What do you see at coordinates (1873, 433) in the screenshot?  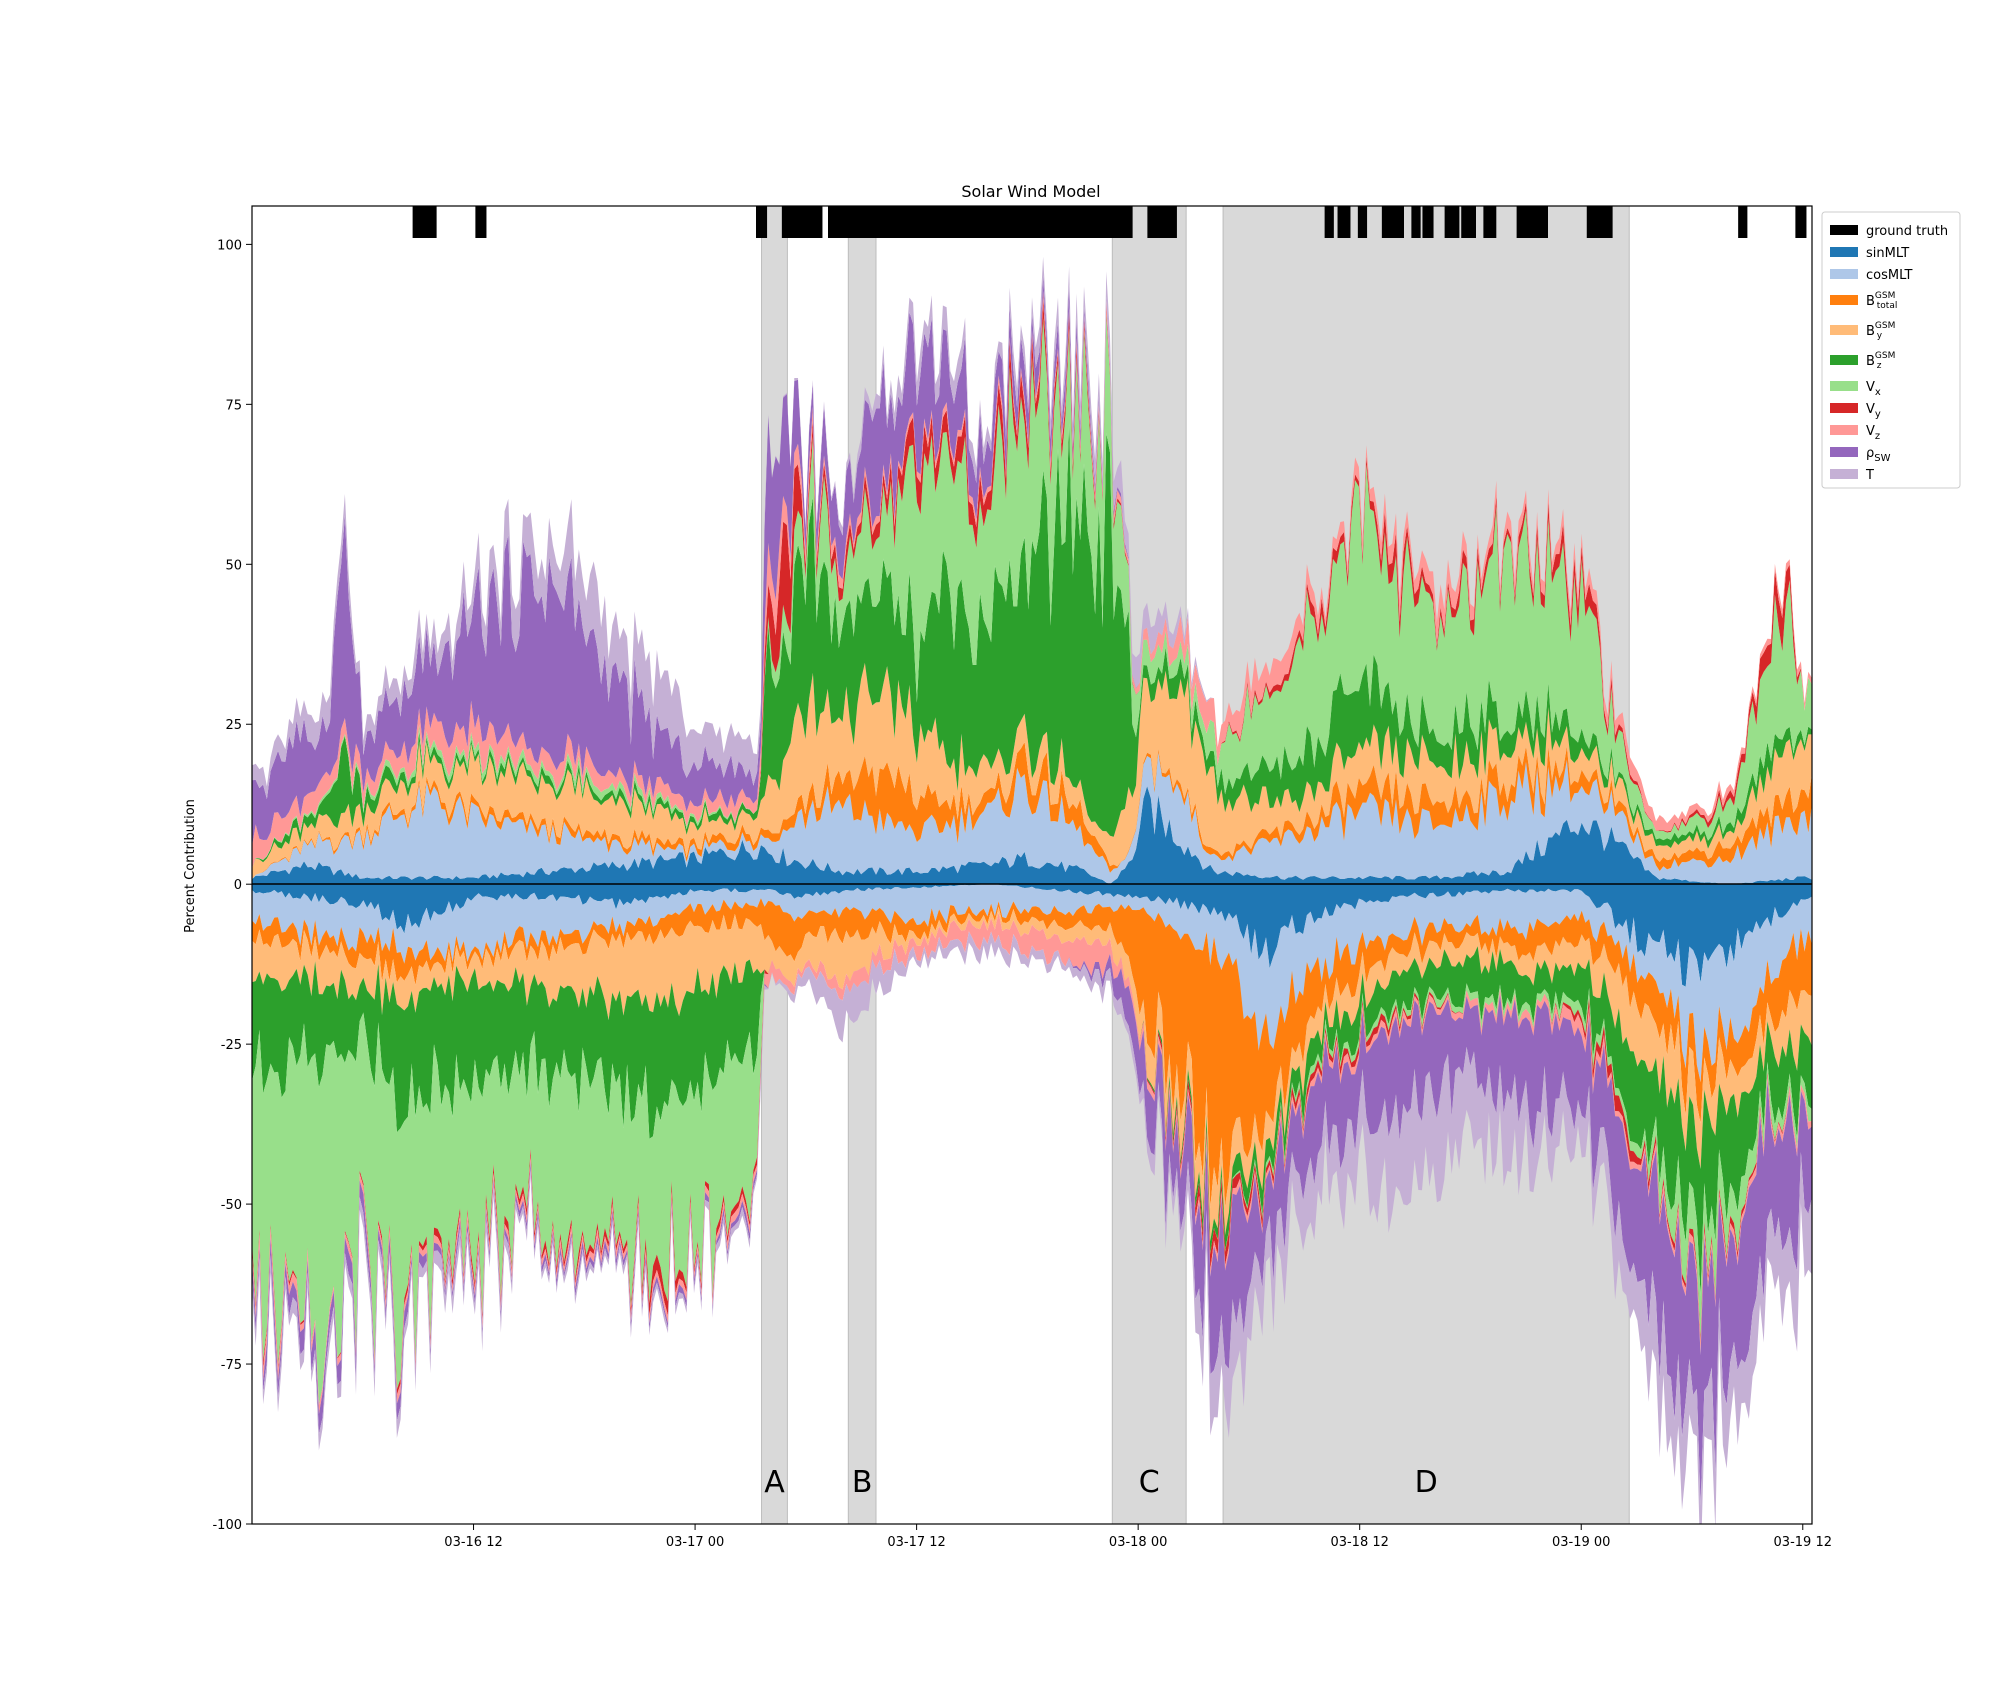 I see `legend-label-vz: Vz` at bounding box center [1873, 433].